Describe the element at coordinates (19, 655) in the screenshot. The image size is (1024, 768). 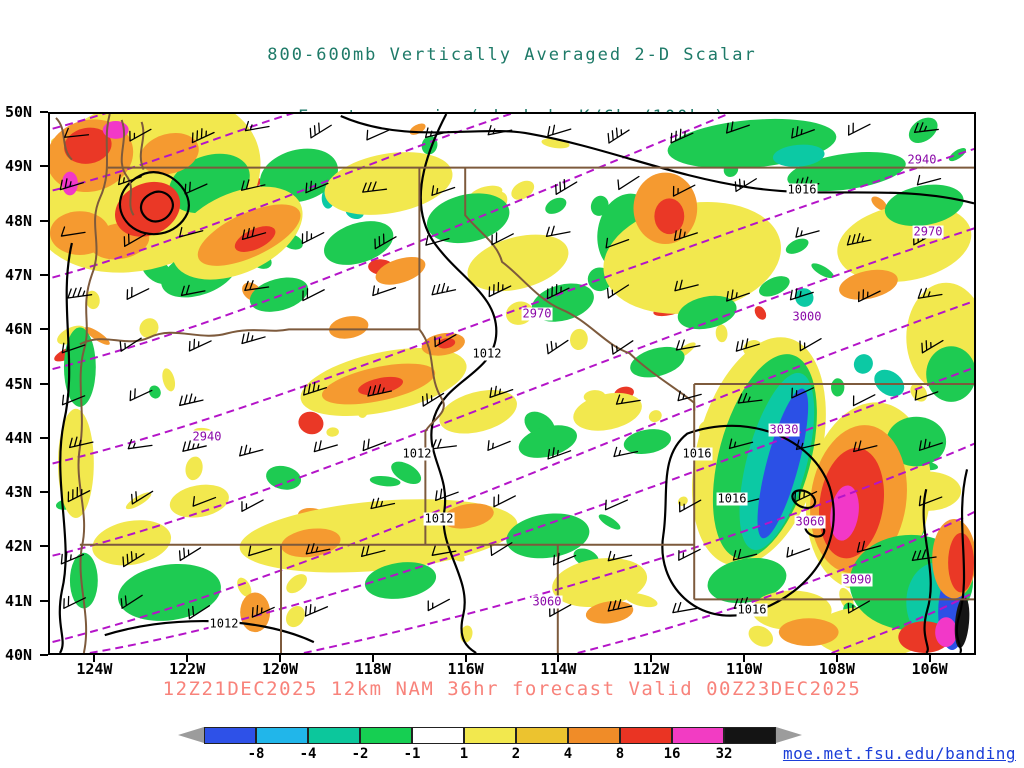
I see `lat-axis-label: 40N` at that location.